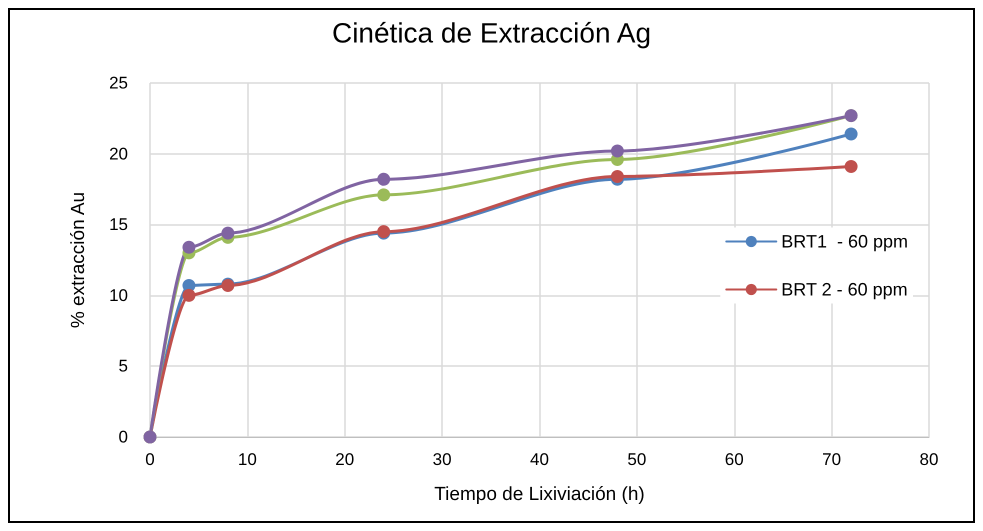 The width and height of the screenshot is (983, 531). Describe the element at coordinates (150, 459) in the screenshot. I see `x-tick-label: 0` at that location.